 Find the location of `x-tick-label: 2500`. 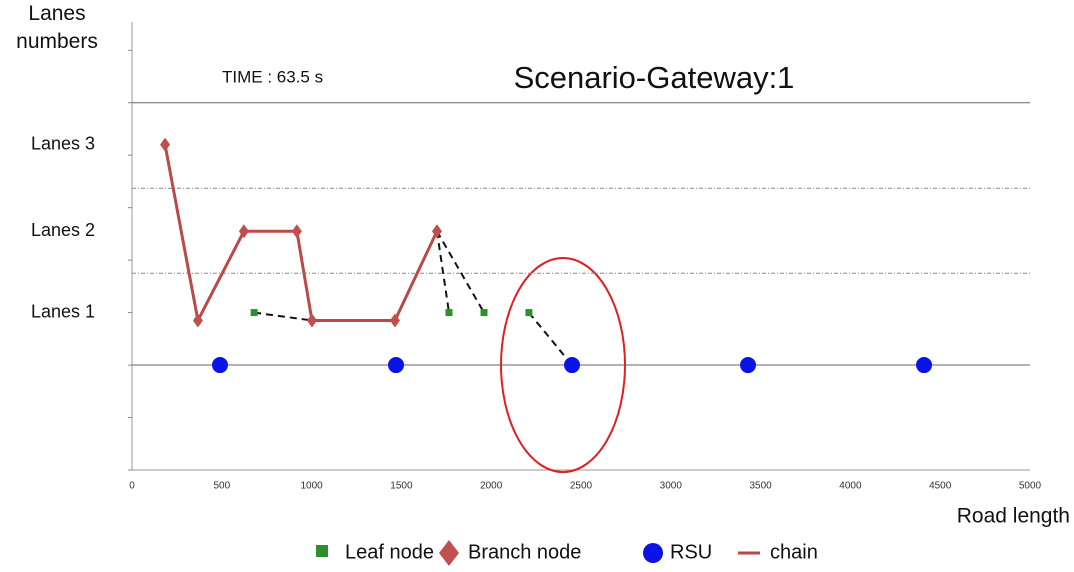

x-tick-label: 2500 is located at coordinates (581, 486).